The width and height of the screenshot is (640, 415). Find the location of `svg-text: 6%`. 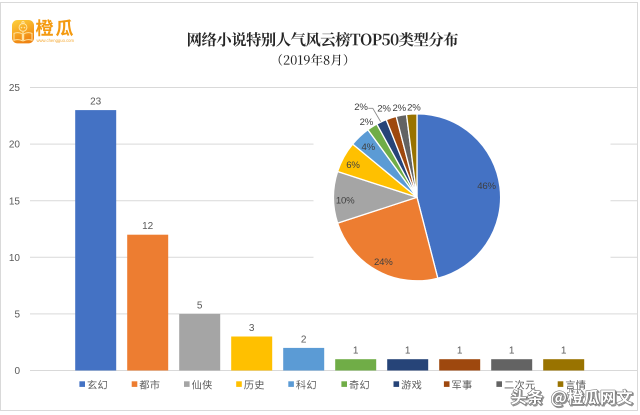

svg-text: 6% is located at coordinates (353, 165).